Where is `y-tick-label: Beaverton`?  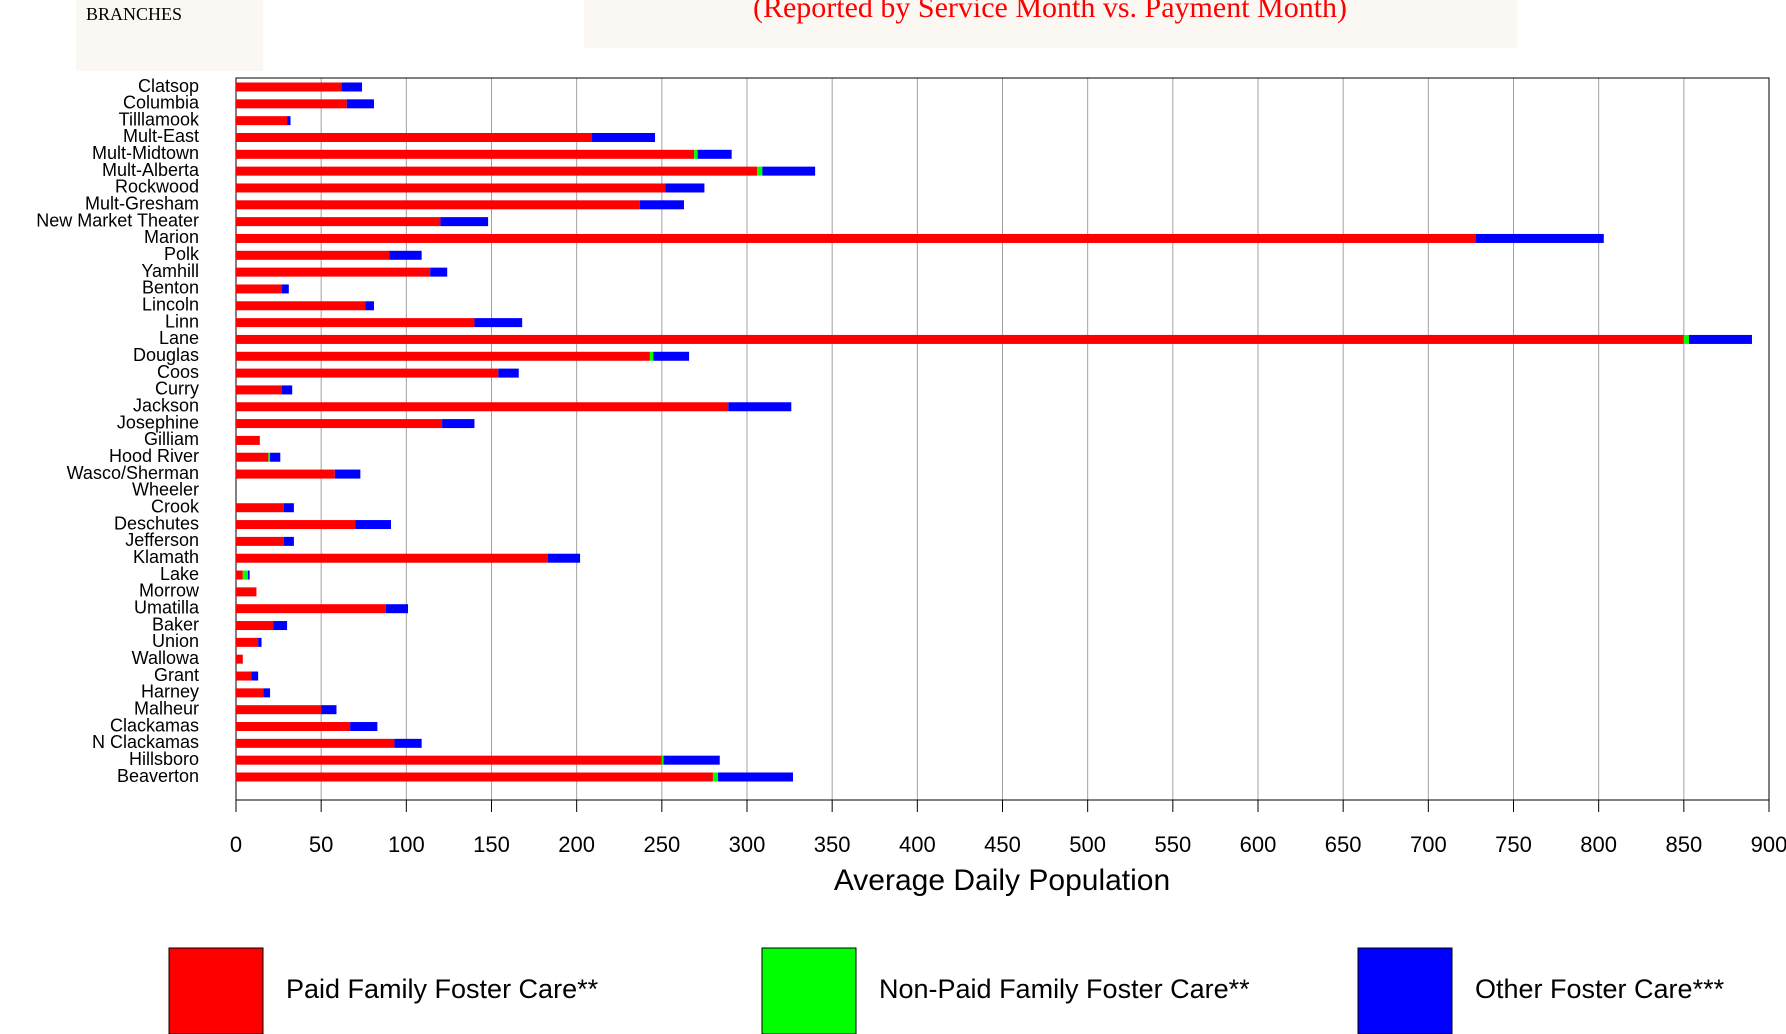 y-tick-label: Beaverton is located at coordinates (158, 776).